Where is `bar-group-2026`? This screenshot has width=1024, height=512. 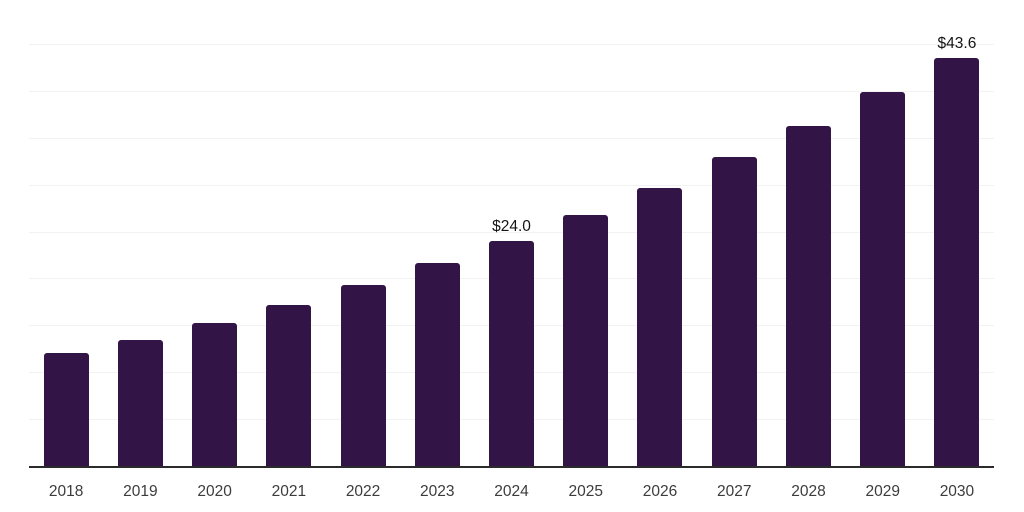 bar-group-2026 is located at coordinates (660, 233).